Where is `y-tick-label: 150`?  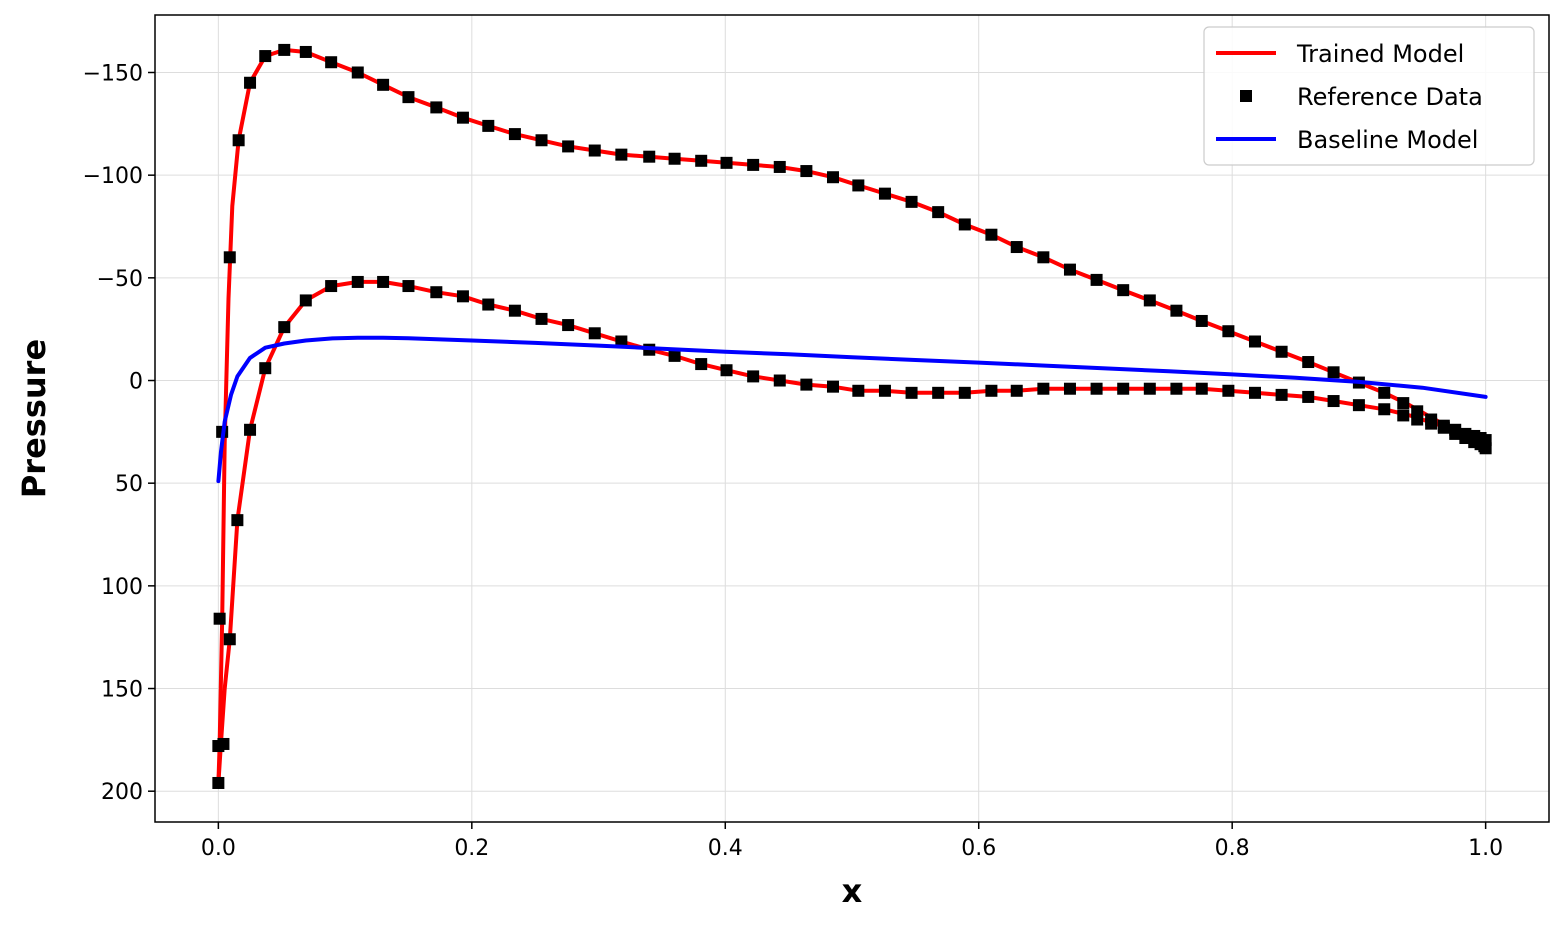 y-tick-label: 150 is located at coordinates (122, 690).